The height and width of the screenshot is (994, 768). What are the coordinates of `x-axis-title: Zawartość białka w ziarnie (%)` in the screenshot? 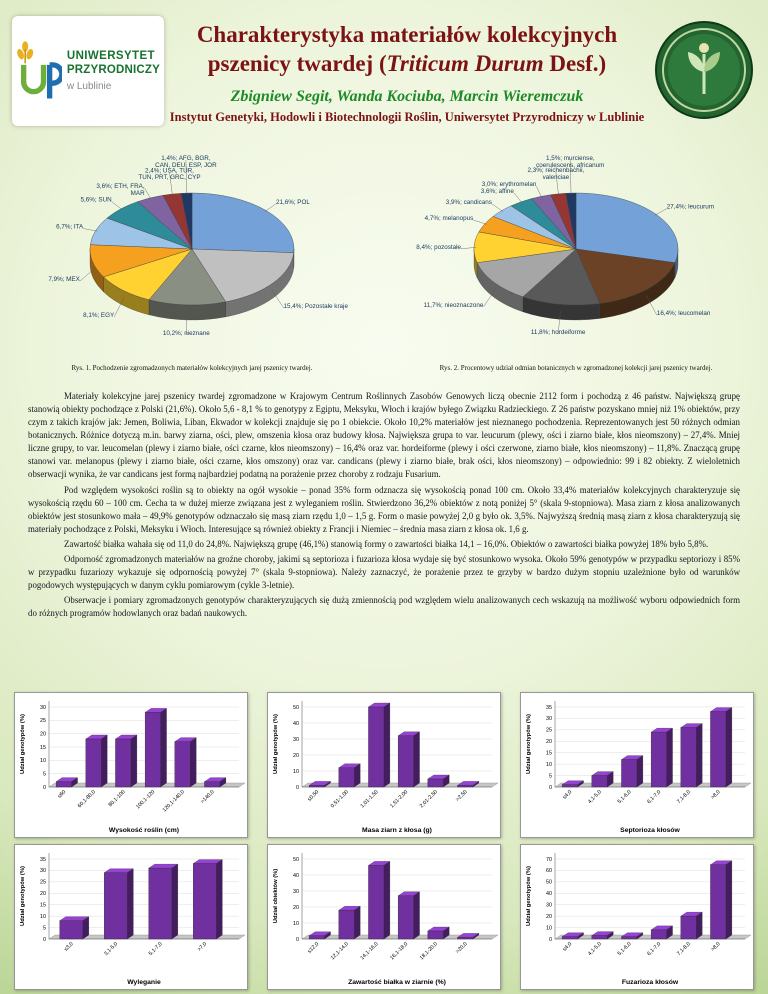 It's located at (397, 982).